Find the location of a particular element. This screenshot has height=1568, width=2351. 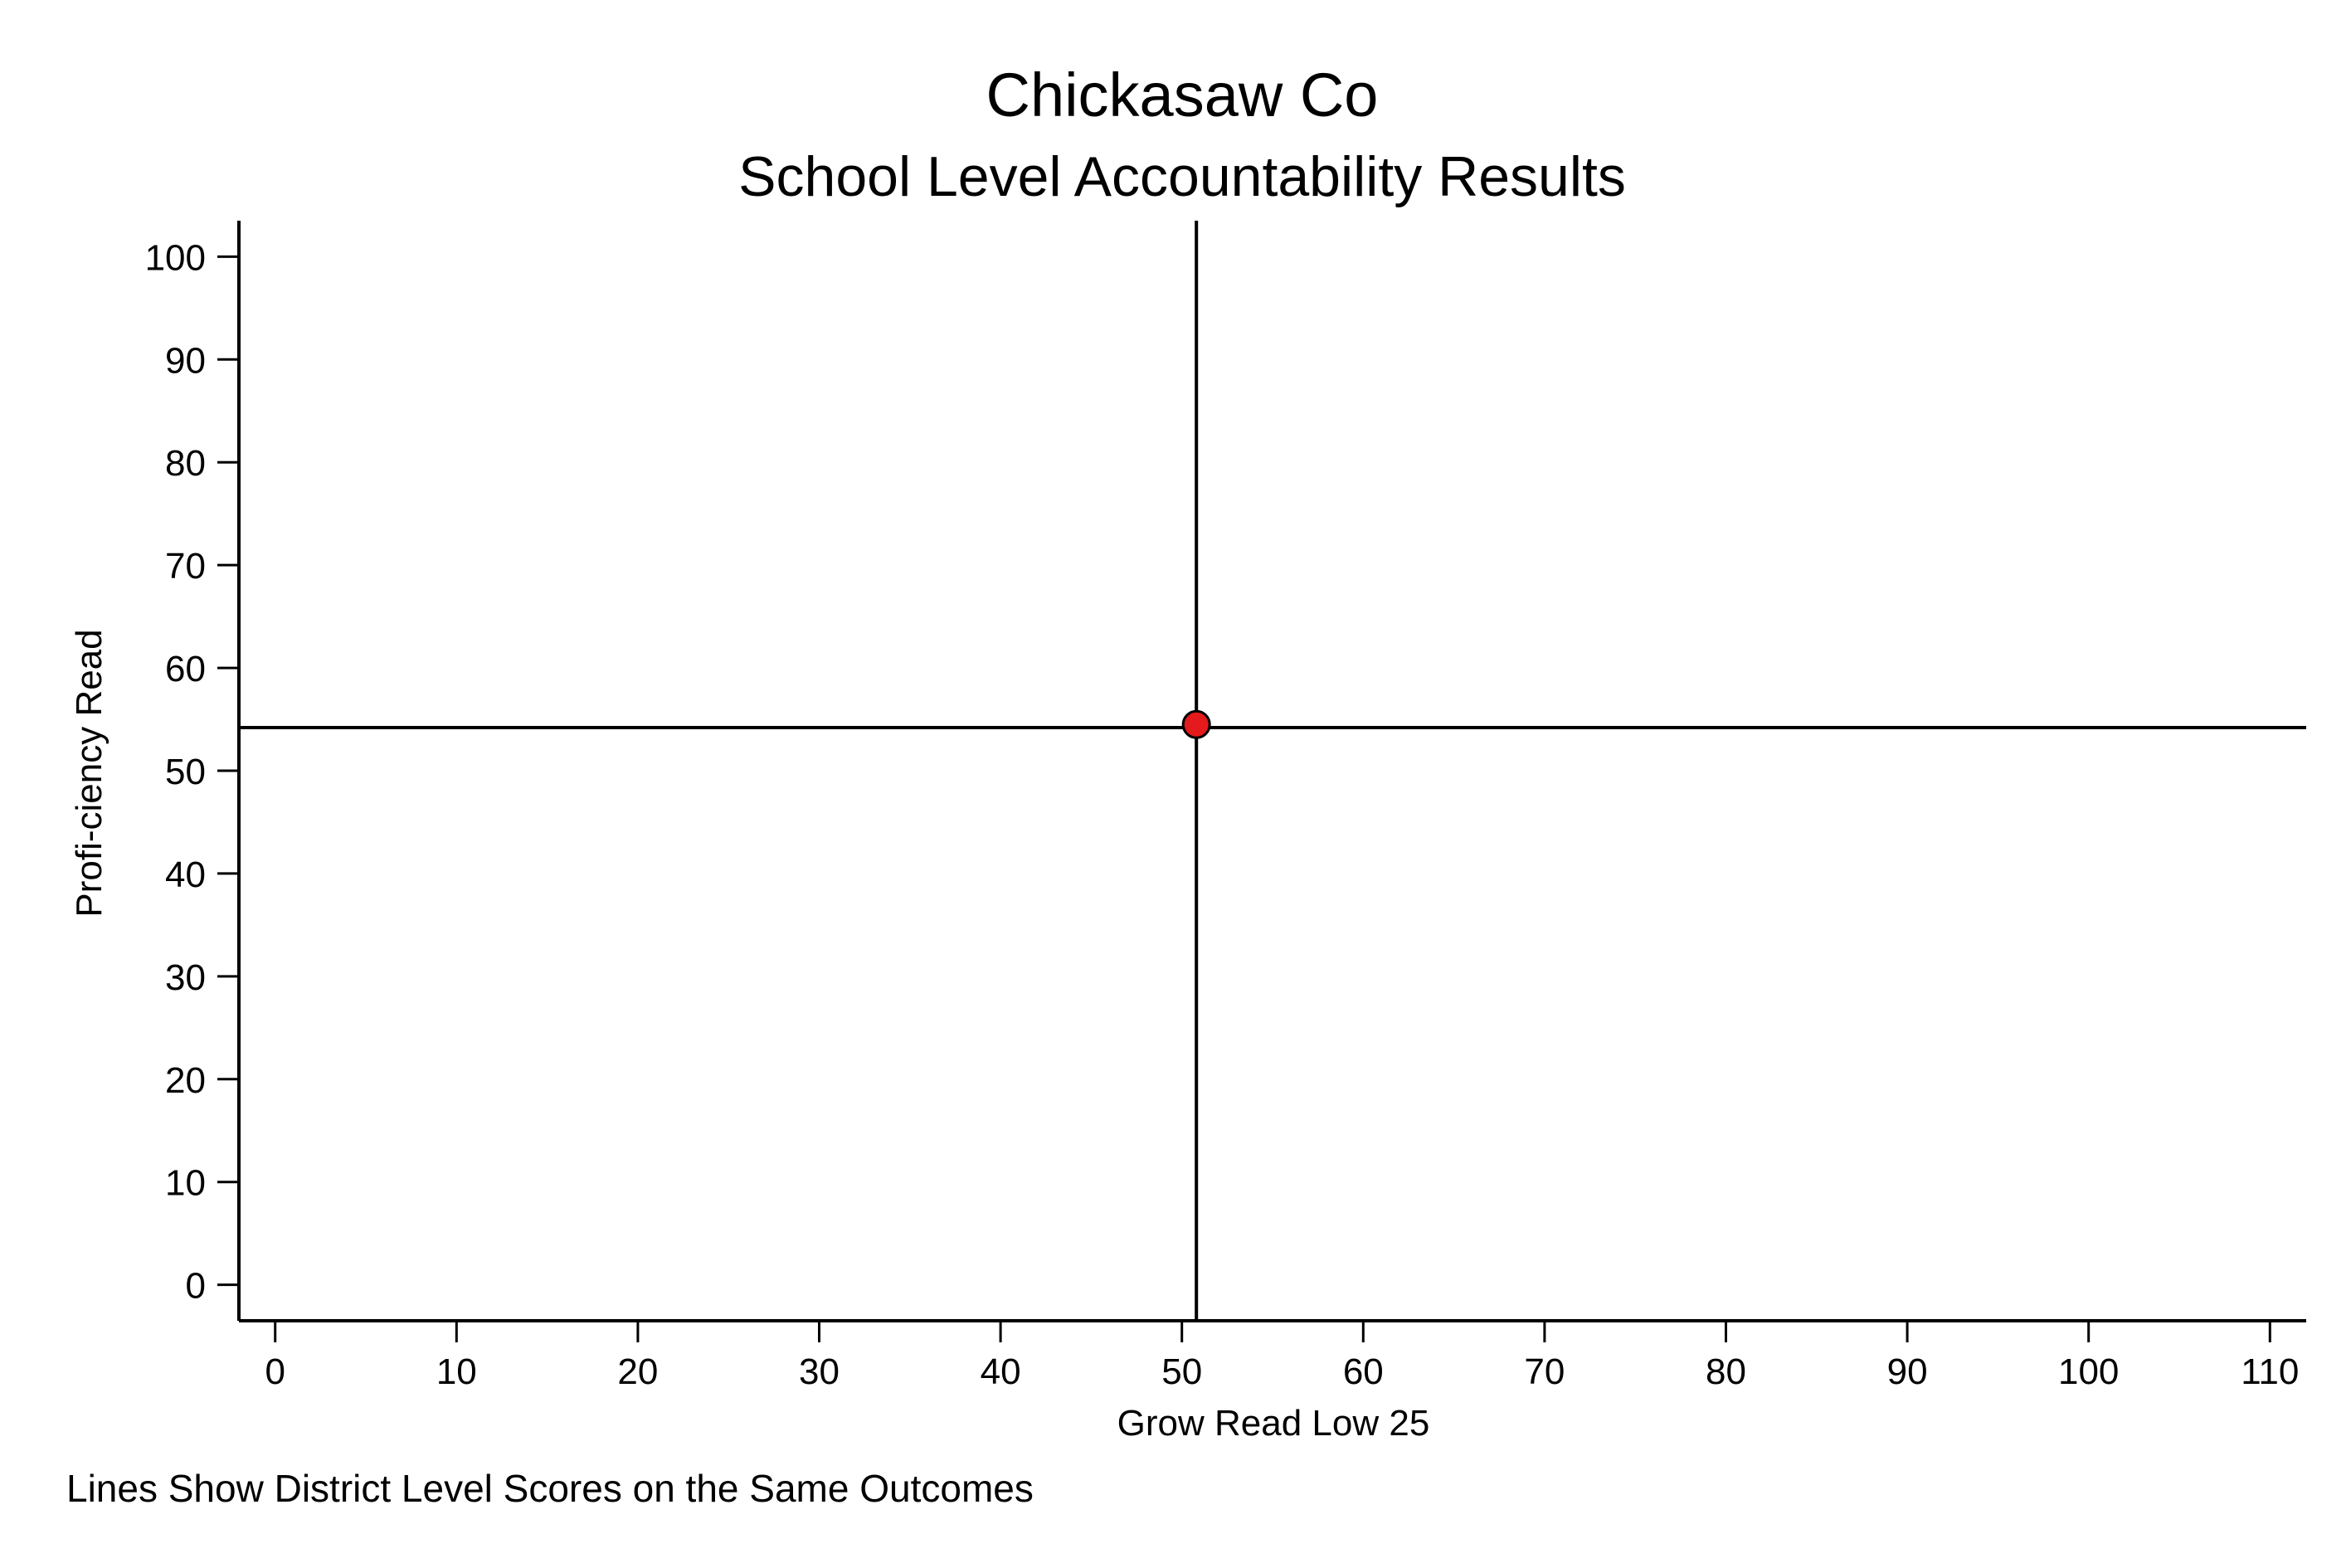

x-tick-label-20: 20 is located at coordinates (637, 1371).